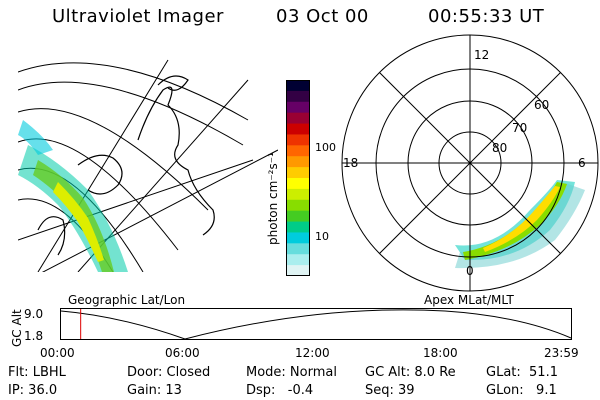 Image resolution: width=600 pixels, height=400 pixels. What do you see at coordinates (291, 372) in the screenshot?
I see `mode-status: Mode: Normal` at bounding box center [291, 372].